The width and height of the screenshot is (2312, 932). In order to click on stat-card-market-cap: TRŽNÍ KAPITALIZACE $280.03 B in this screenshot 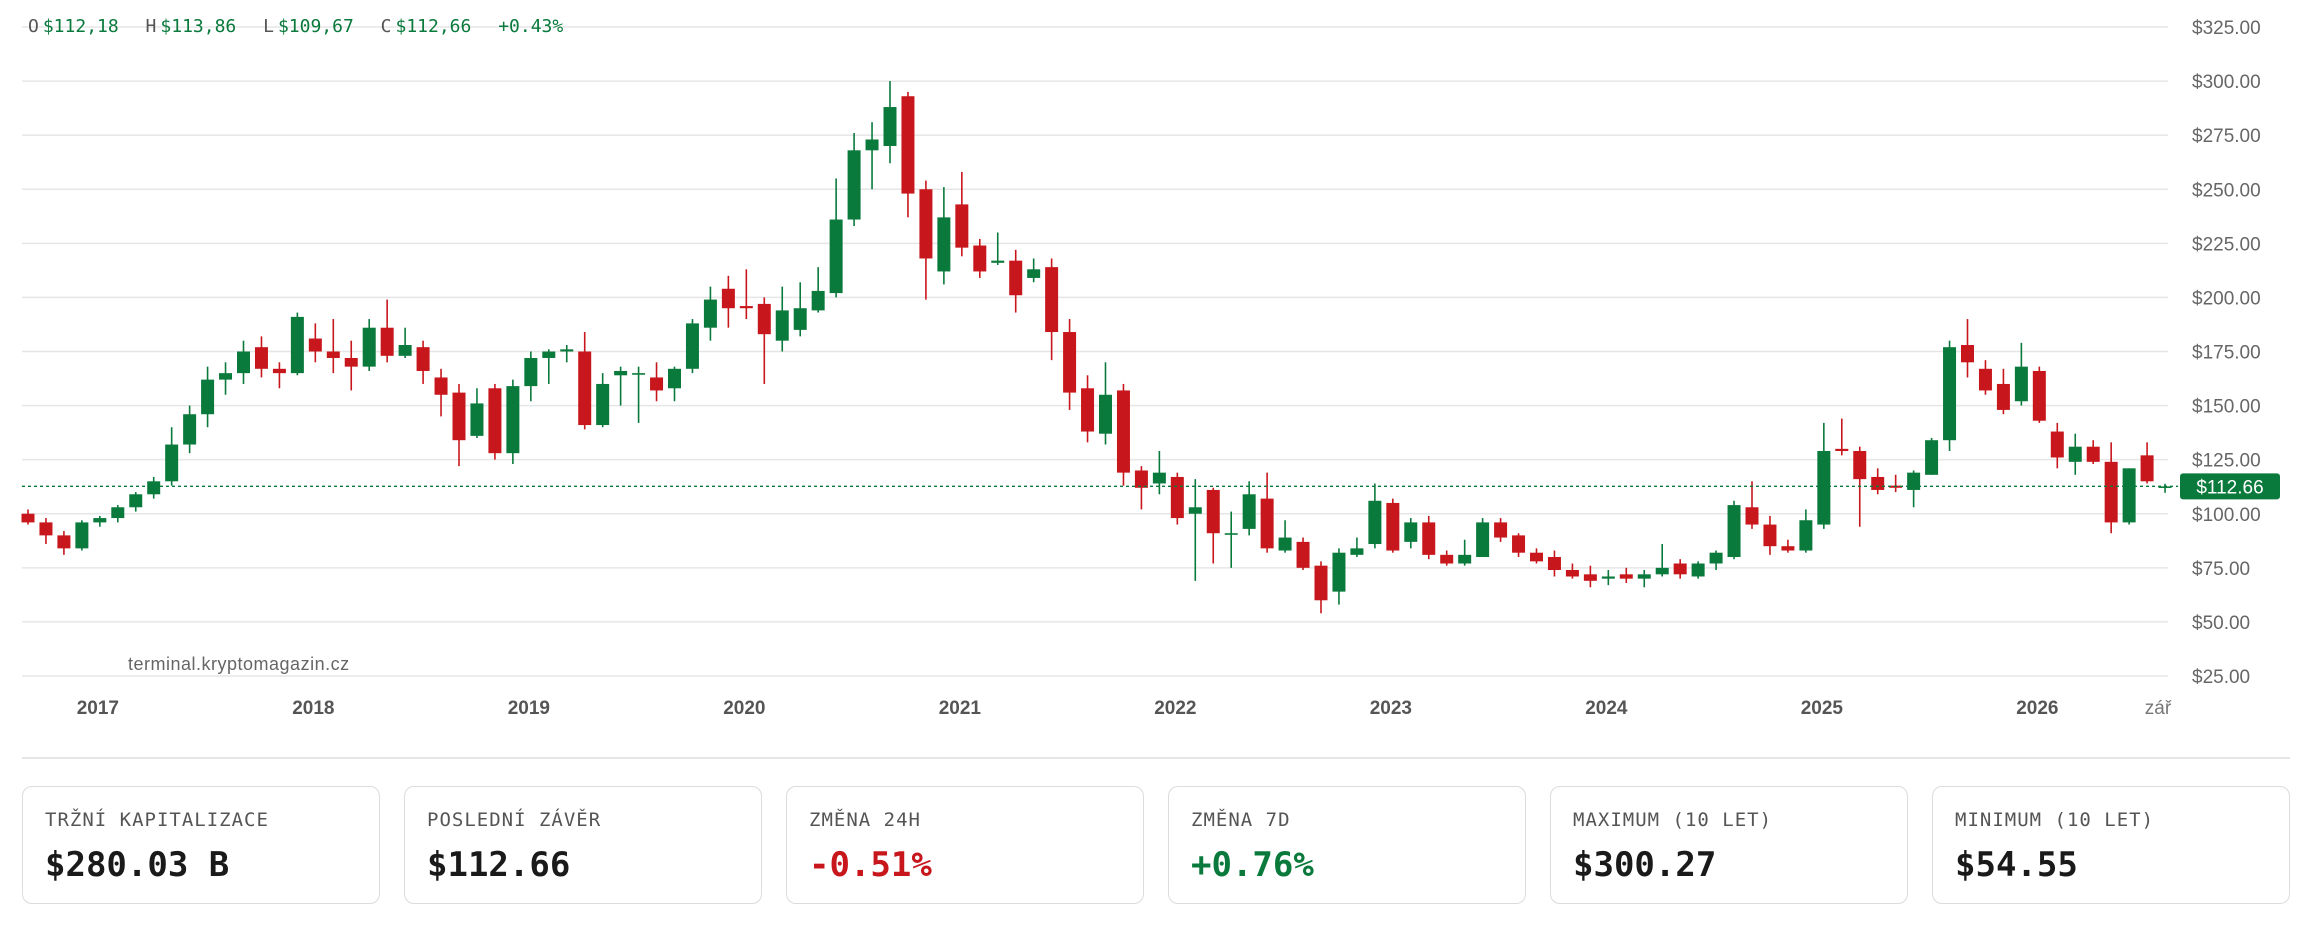, I will do `click(201, 845)`.